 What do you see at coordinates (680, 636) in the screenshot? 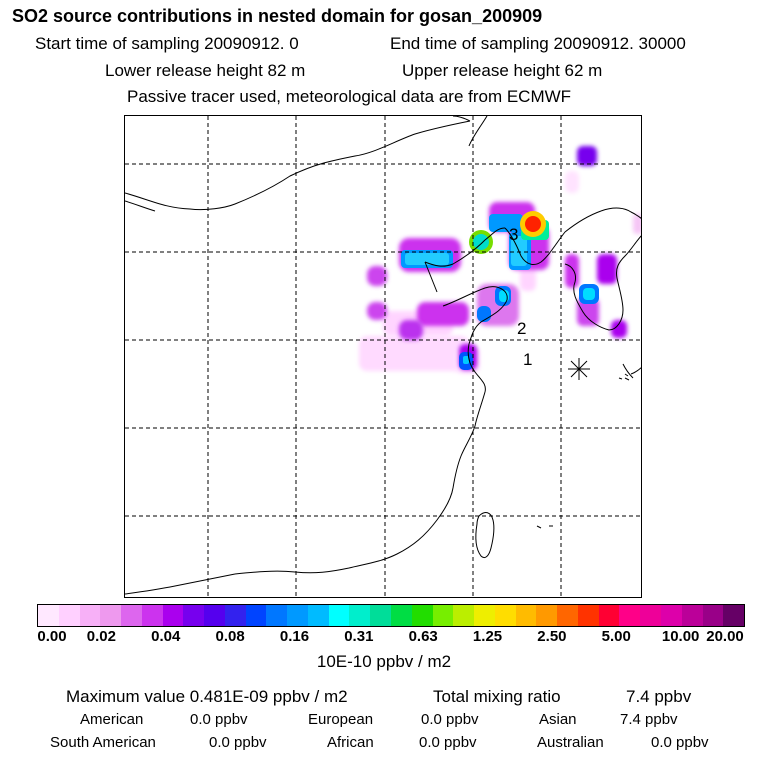
I see `colorbar-tick-label: 10.00` at bounding box center [680, 636].